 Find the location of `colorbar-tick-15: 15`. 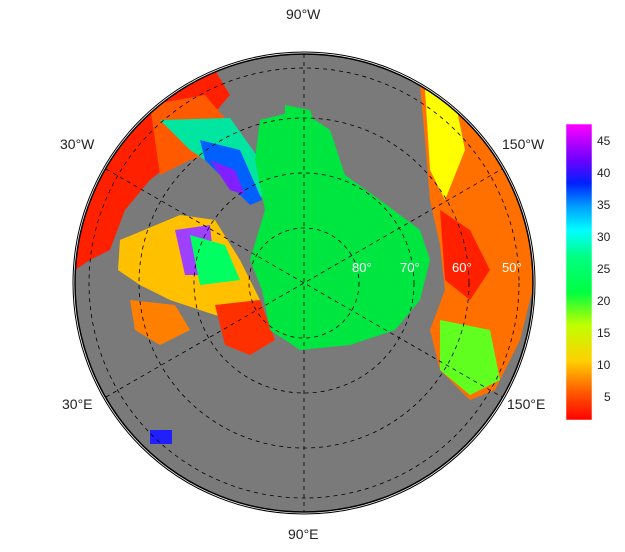

colorbar-tick-15: 15 is located at coordinates (604, 333).